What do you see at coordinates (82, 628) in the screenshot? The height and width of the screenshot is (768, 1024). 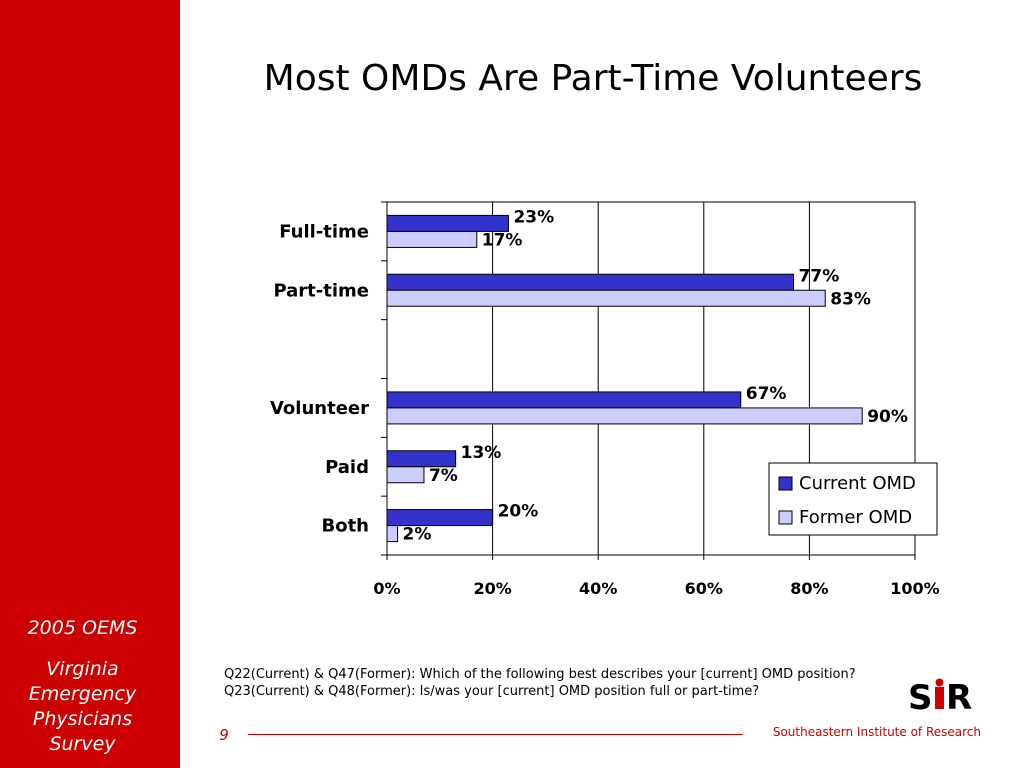 I see `sidebar-year-label: 2005 OEMS` at bounding box center [82, 628].